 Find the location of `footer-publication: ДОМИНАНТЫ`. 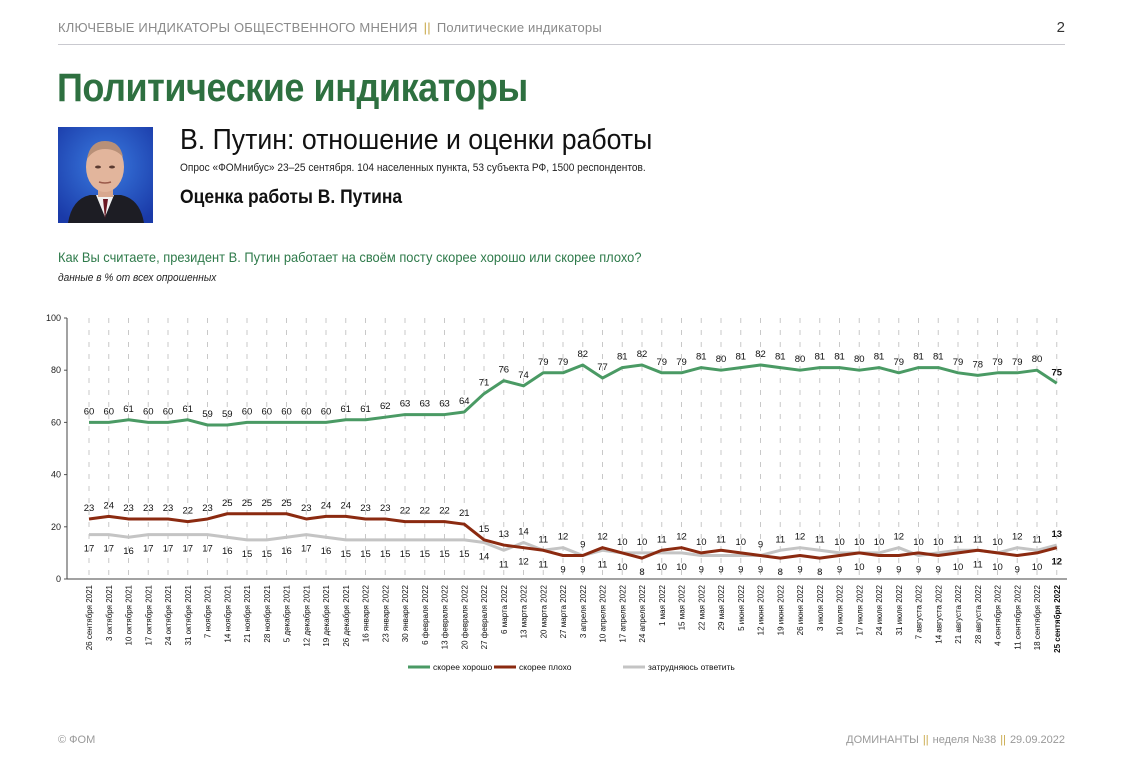

footer-publication: ДОМИНАНТЫ is located at coordinates (882, 740).